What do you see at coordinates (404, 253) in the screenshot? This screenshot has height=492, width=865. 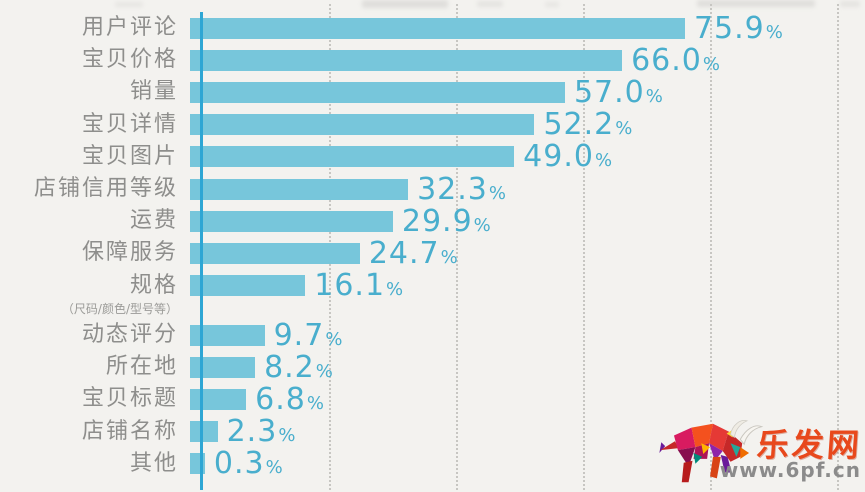 I see `value-number: 24.7` at bounding box center [404, 253].